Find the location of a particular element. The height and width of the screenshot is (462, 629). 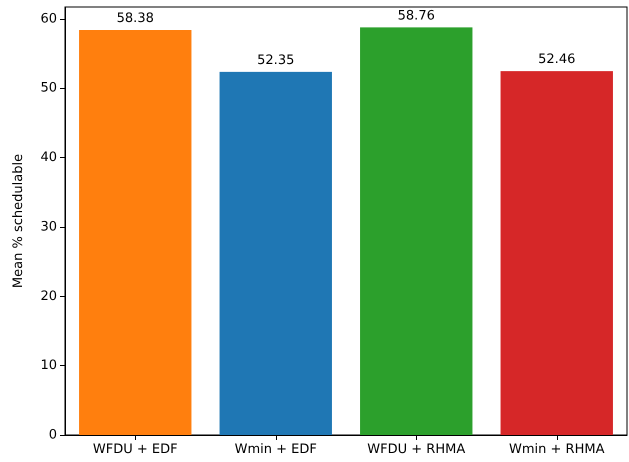

data-label: 58.76 is located at coordinates (416, 16).